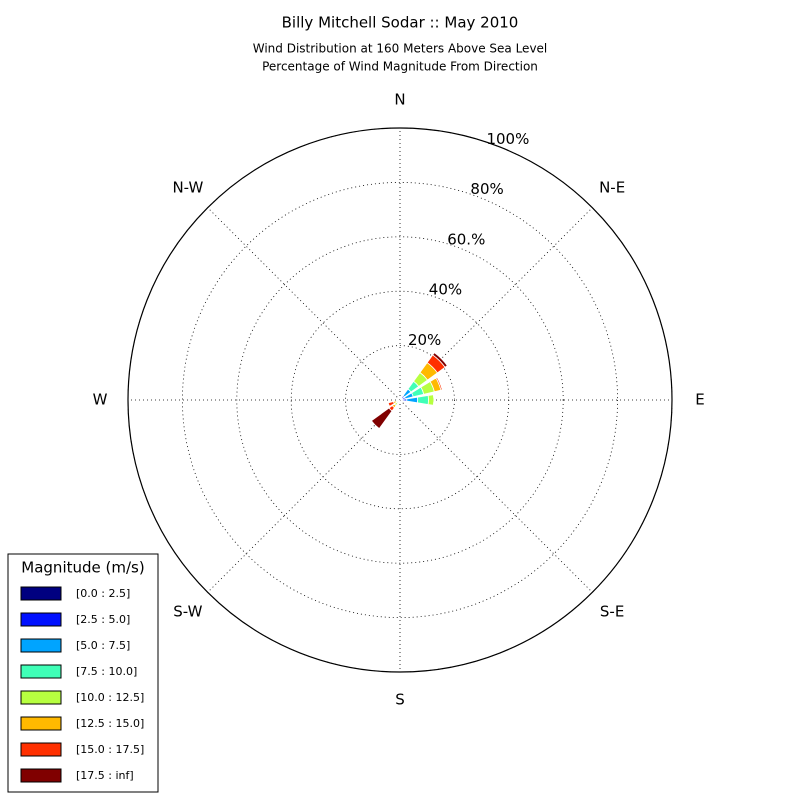  What do you see at coordinates (106, 671) in the screenshot?
I see `legend-label: [7.5 : 10.0]` at bounding box center [106, 671].